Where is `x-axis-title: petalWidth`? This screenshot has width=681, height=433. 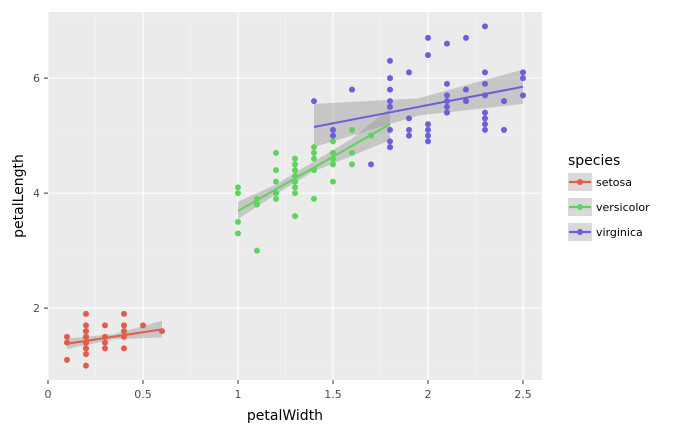 x-axis-title: petalWidth is located at coordinates (285, 416).